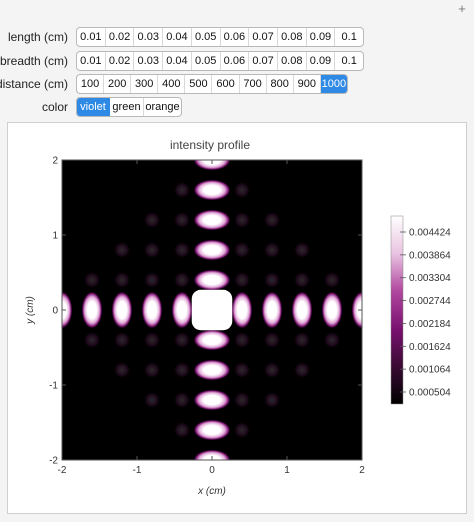 This screenshot has width=474, height=522. I want to click on breadth-option: 0.06, so click(235, 61).